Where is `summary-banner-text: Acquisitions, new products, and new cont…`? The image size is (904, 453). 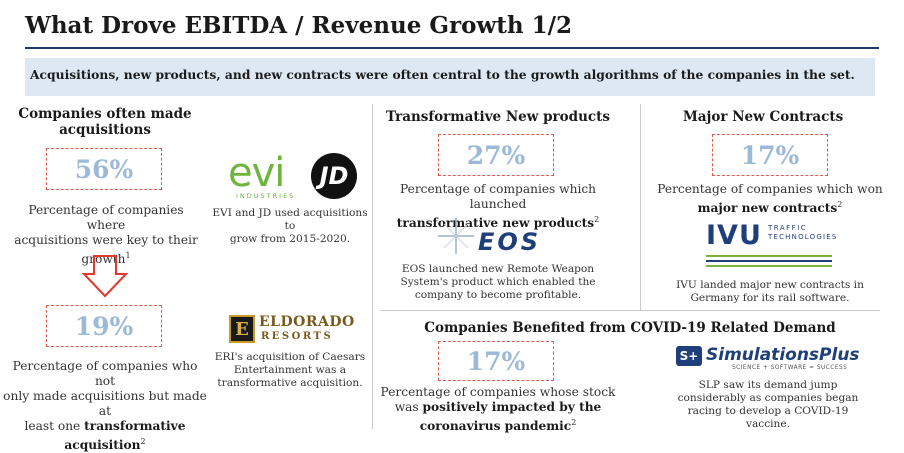 summary-banner-text: Acquisitions, new products, and new cont… is located at coordinates (442, 74).